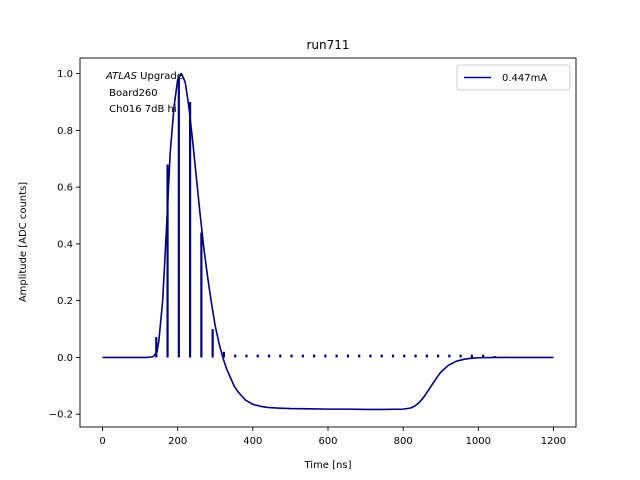  What do you see at coordinates (141, 109) in the screenshot?
I see `annotation-line-3: Ch016 7dB hi` at bounding box center [141, 109].